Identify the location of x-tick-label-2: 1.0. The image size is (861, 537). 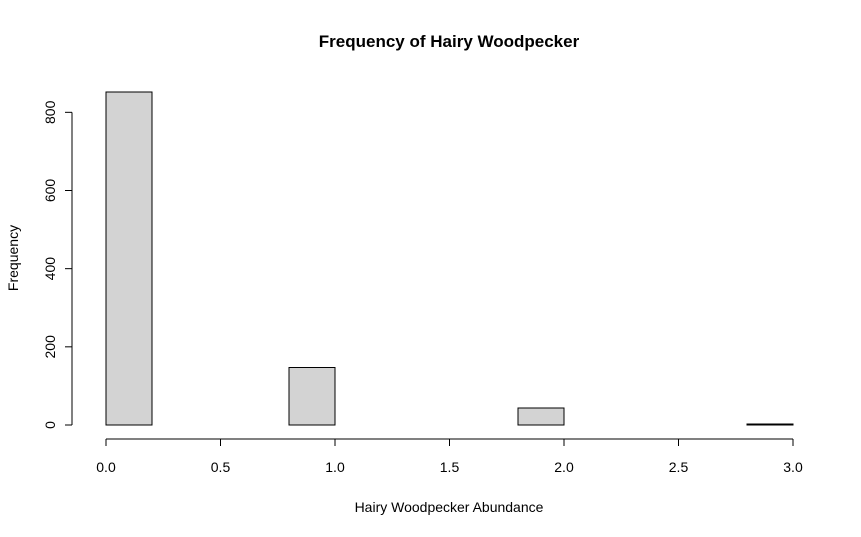
(335, 467).